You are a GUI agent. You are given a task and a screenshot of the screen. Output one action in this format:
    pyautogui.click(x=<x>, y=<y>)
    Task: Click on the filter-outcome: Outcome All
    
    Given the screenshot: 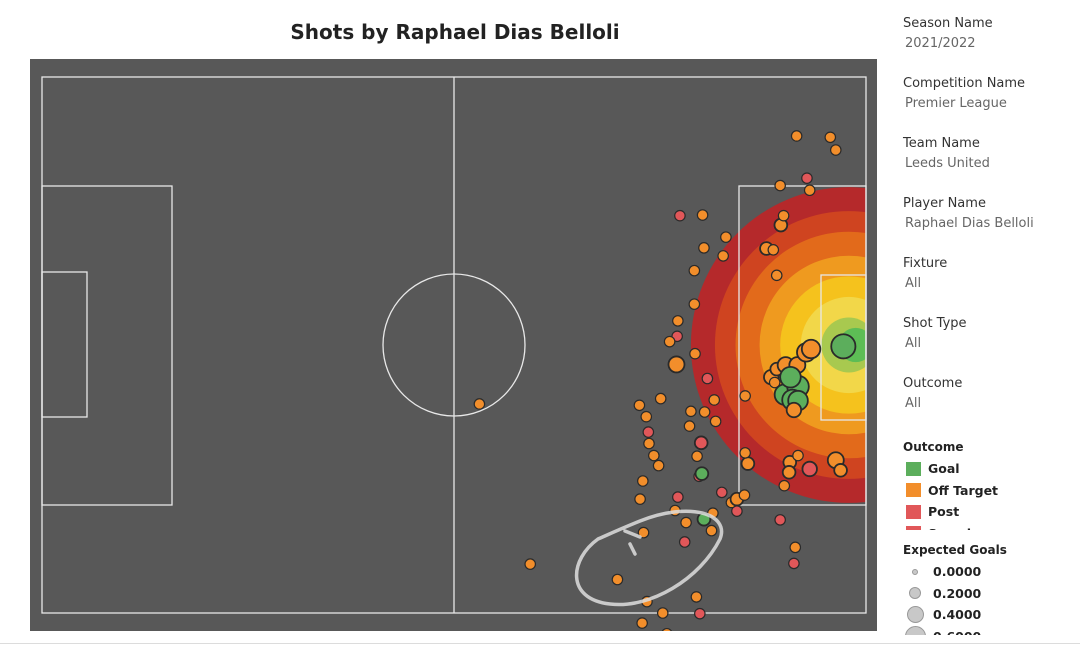 What is the action you would take?
    pyautogui.click(x=989, y=394)
    